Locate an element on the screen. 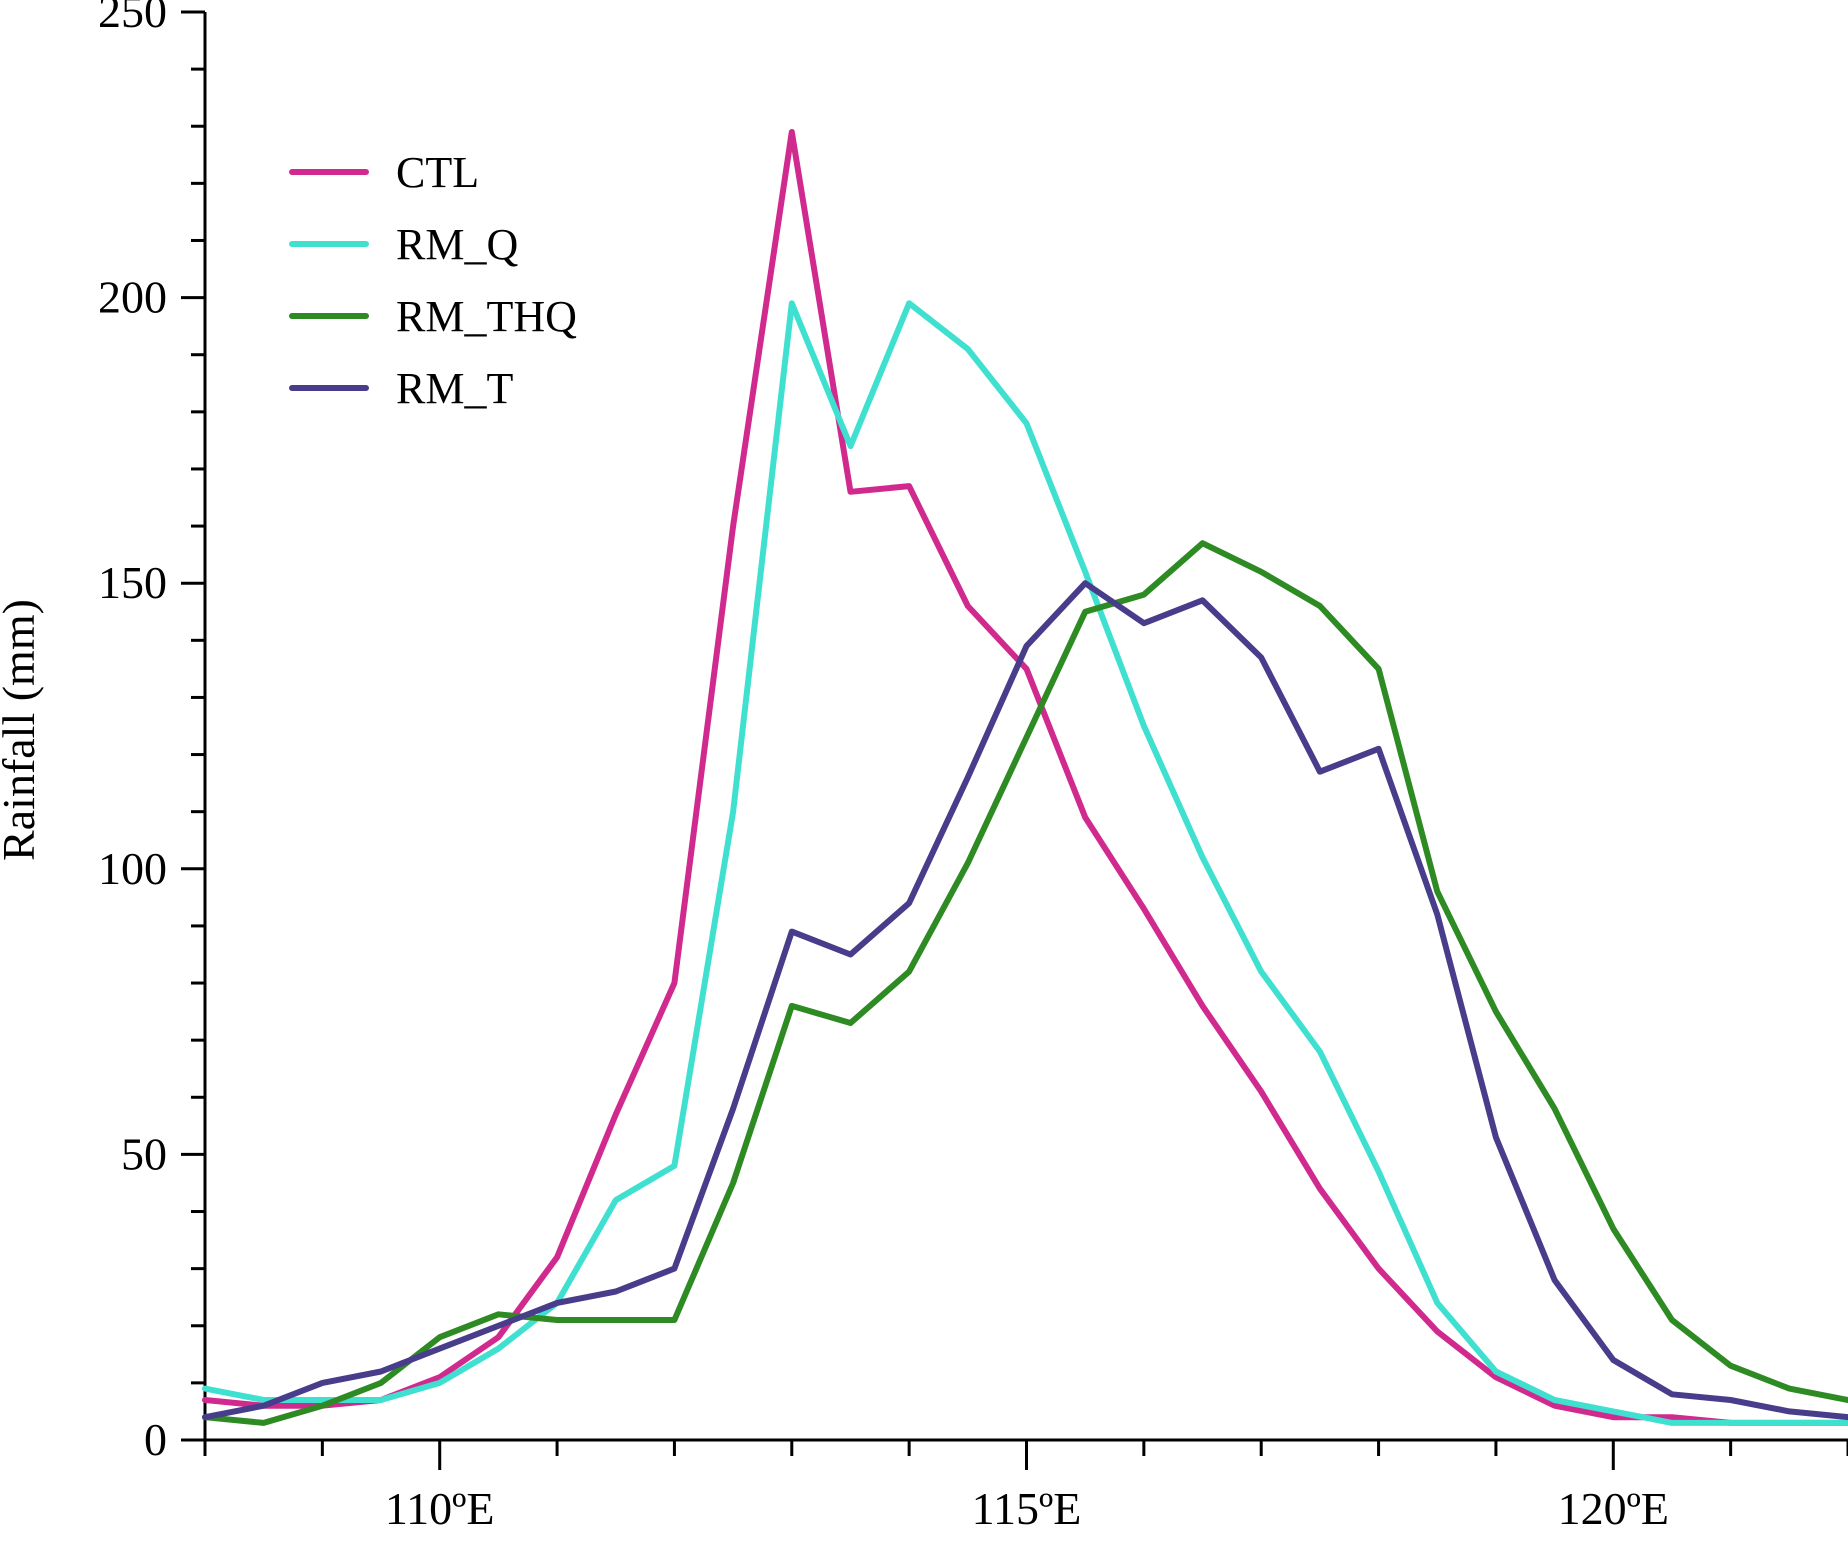  legend-label: RM_THQ is located at coordinates (486, 316).